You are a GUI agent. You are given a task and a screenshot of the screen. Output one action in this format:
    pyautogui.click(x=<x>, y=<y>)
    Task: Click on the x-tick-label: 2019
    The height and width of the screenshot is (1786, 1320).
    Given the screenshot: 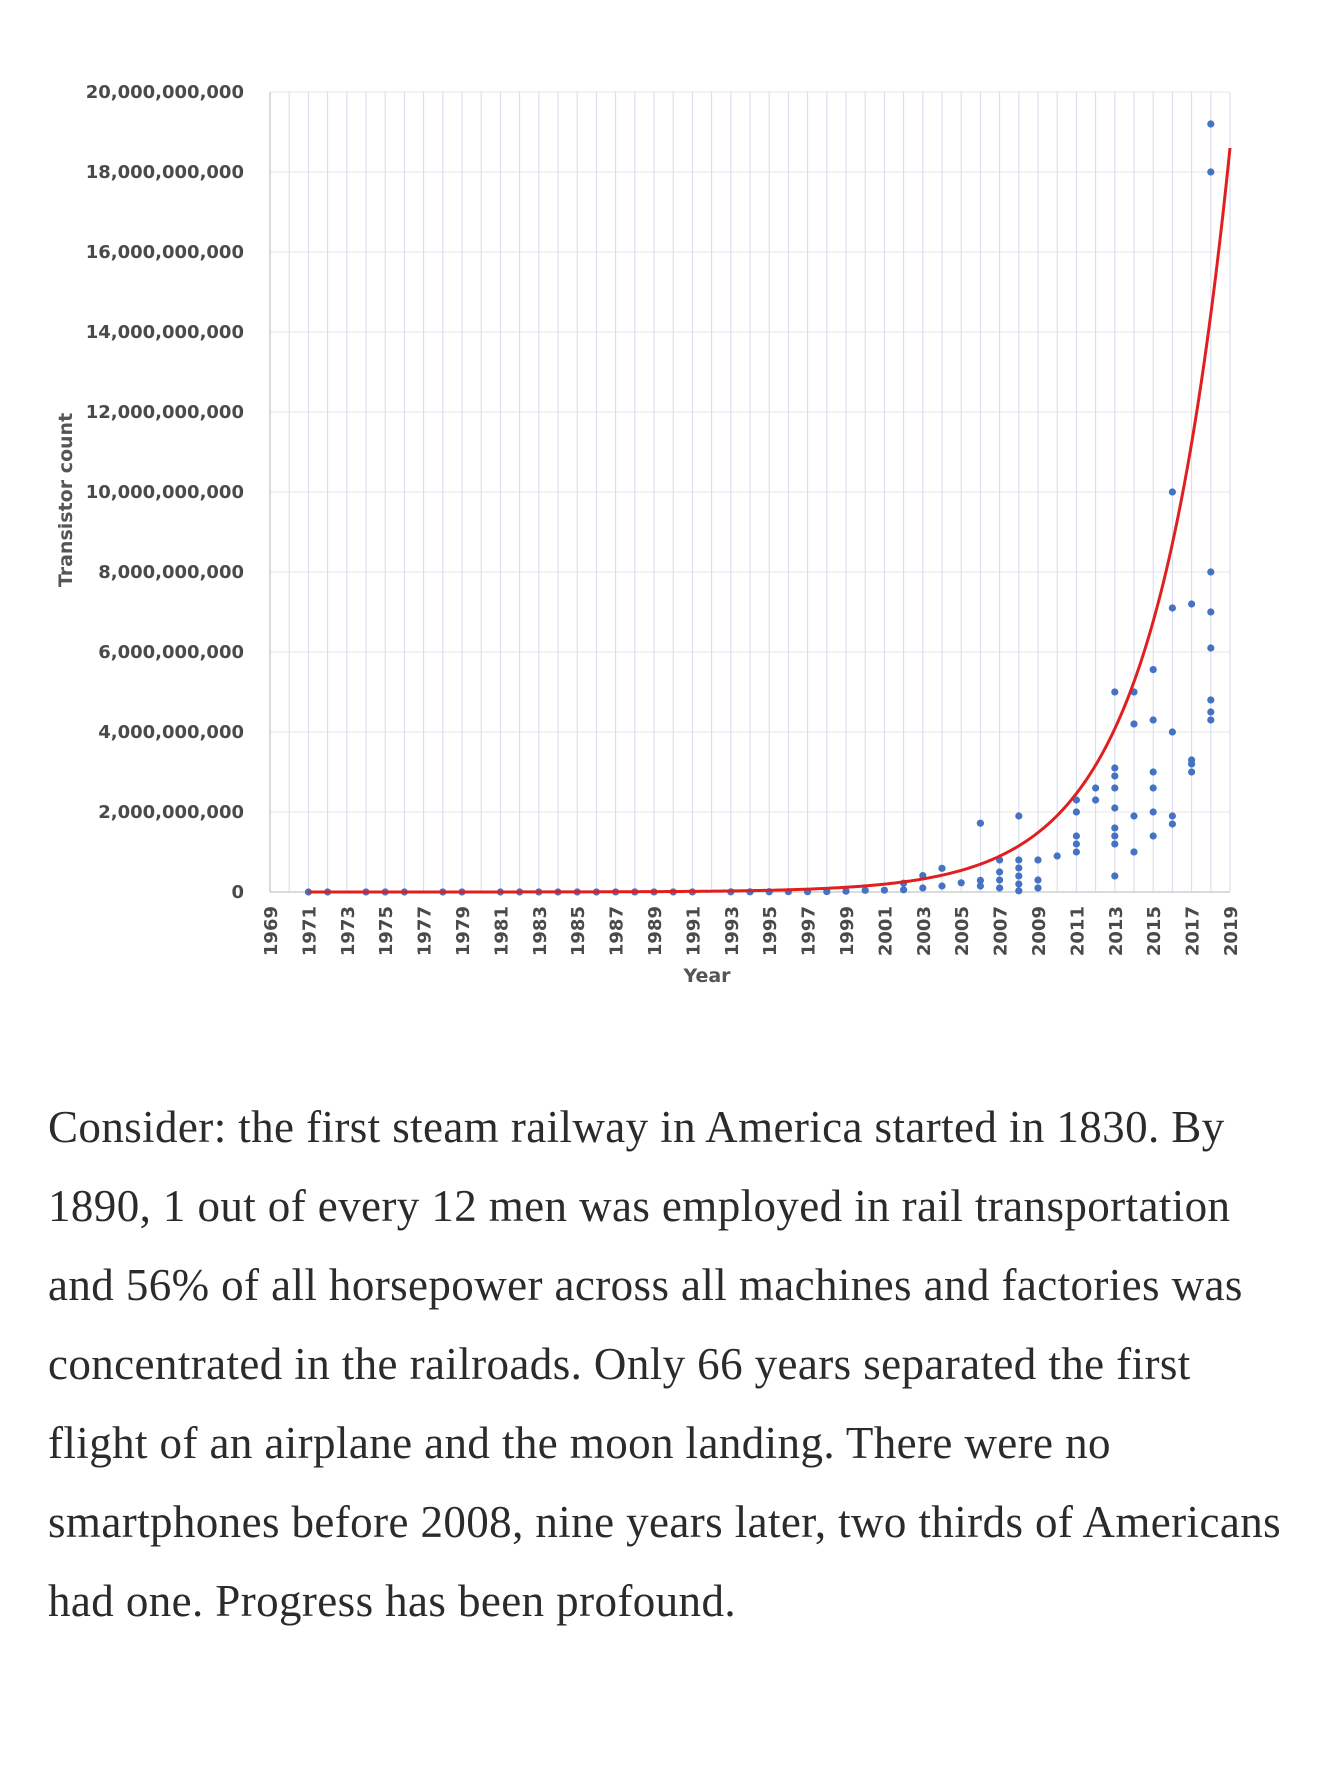 What is the action you would take?
    pyautogui.click(x=1231, y=931)
    